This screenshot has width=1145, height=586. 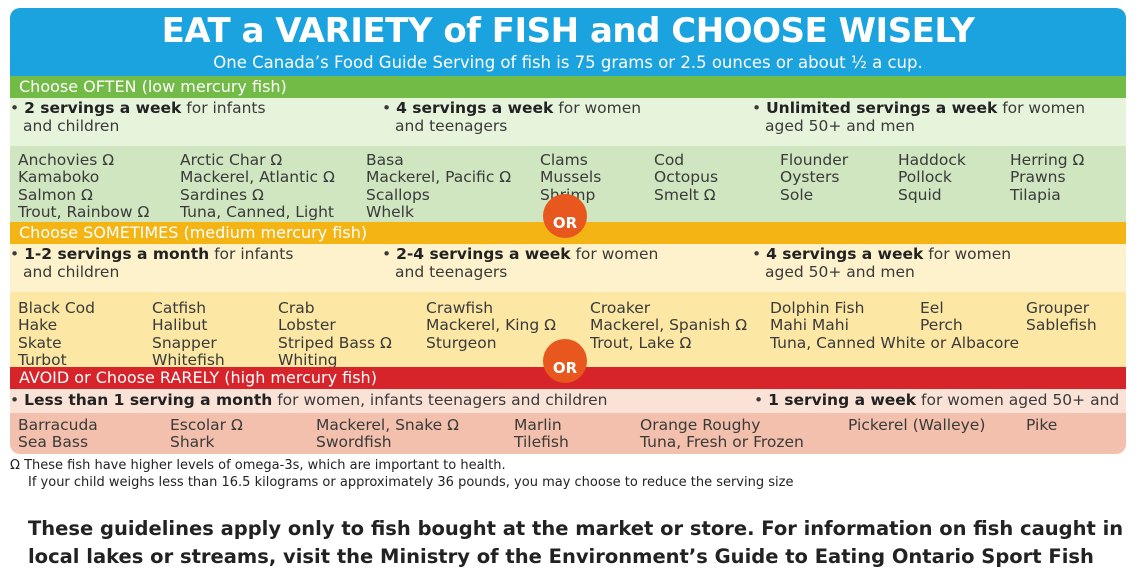 What do you see at coordinates (188, 334) in the screenshot?
I see `fish-column: Catfish Halibut Snapper Whitefish` at bounding box center [188, 334].